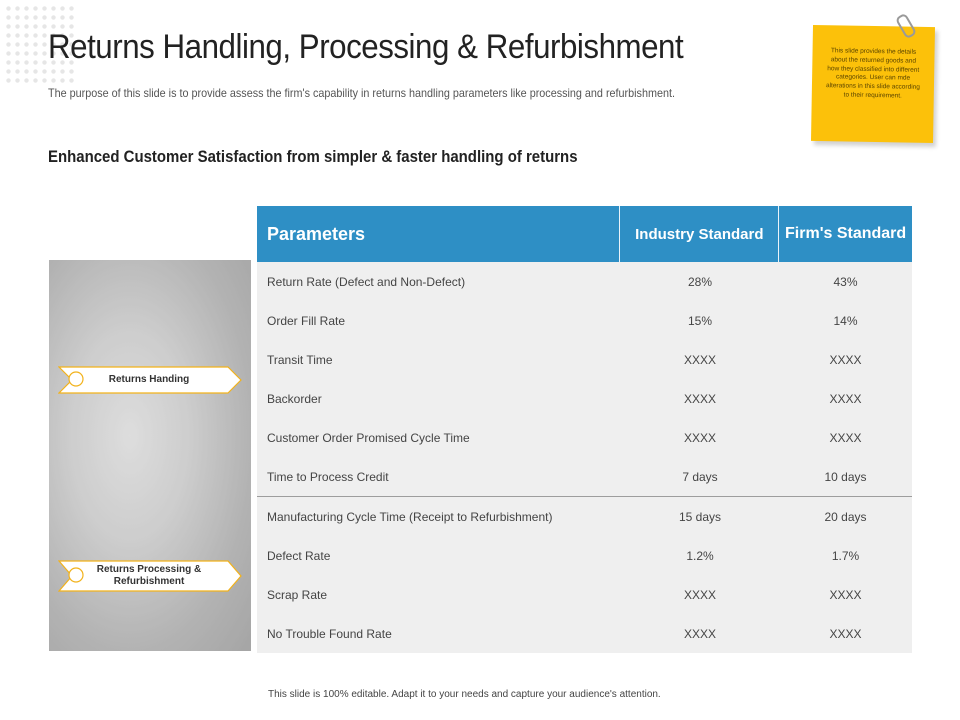 Image resolution: width=960 pixels, height=720 pixels. Describe the element at coordinates (700, 234) in the screenshot. I see `header-industry-standard: Industry Standard` at that location.